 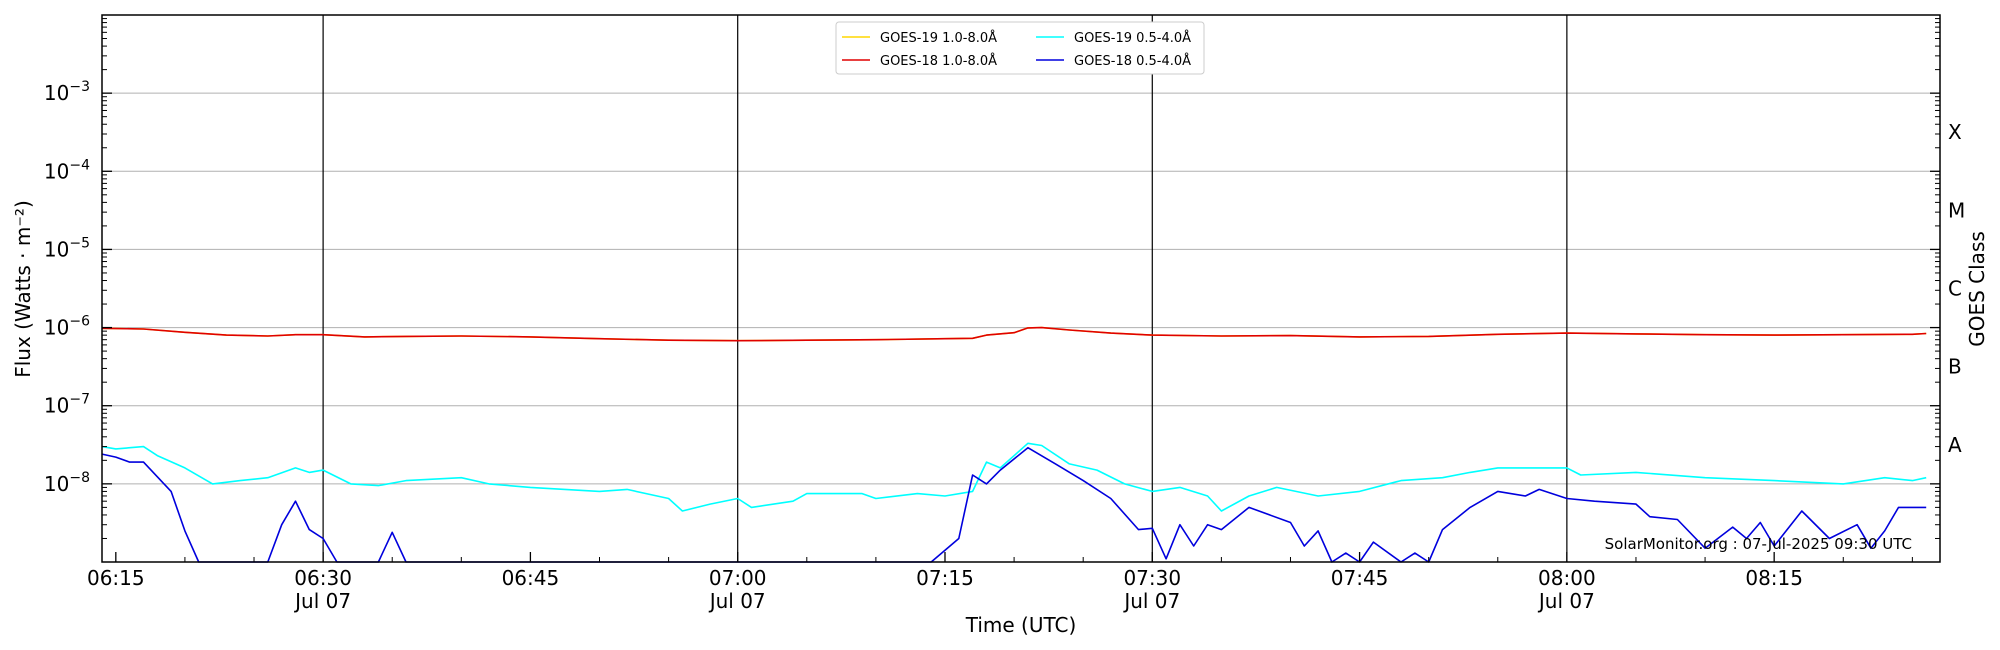 What do you see at coordinates (1021, 625) in the screenshot?
I see `x-axis-title: Time (UTC)` at bounding box center [1021, 625].